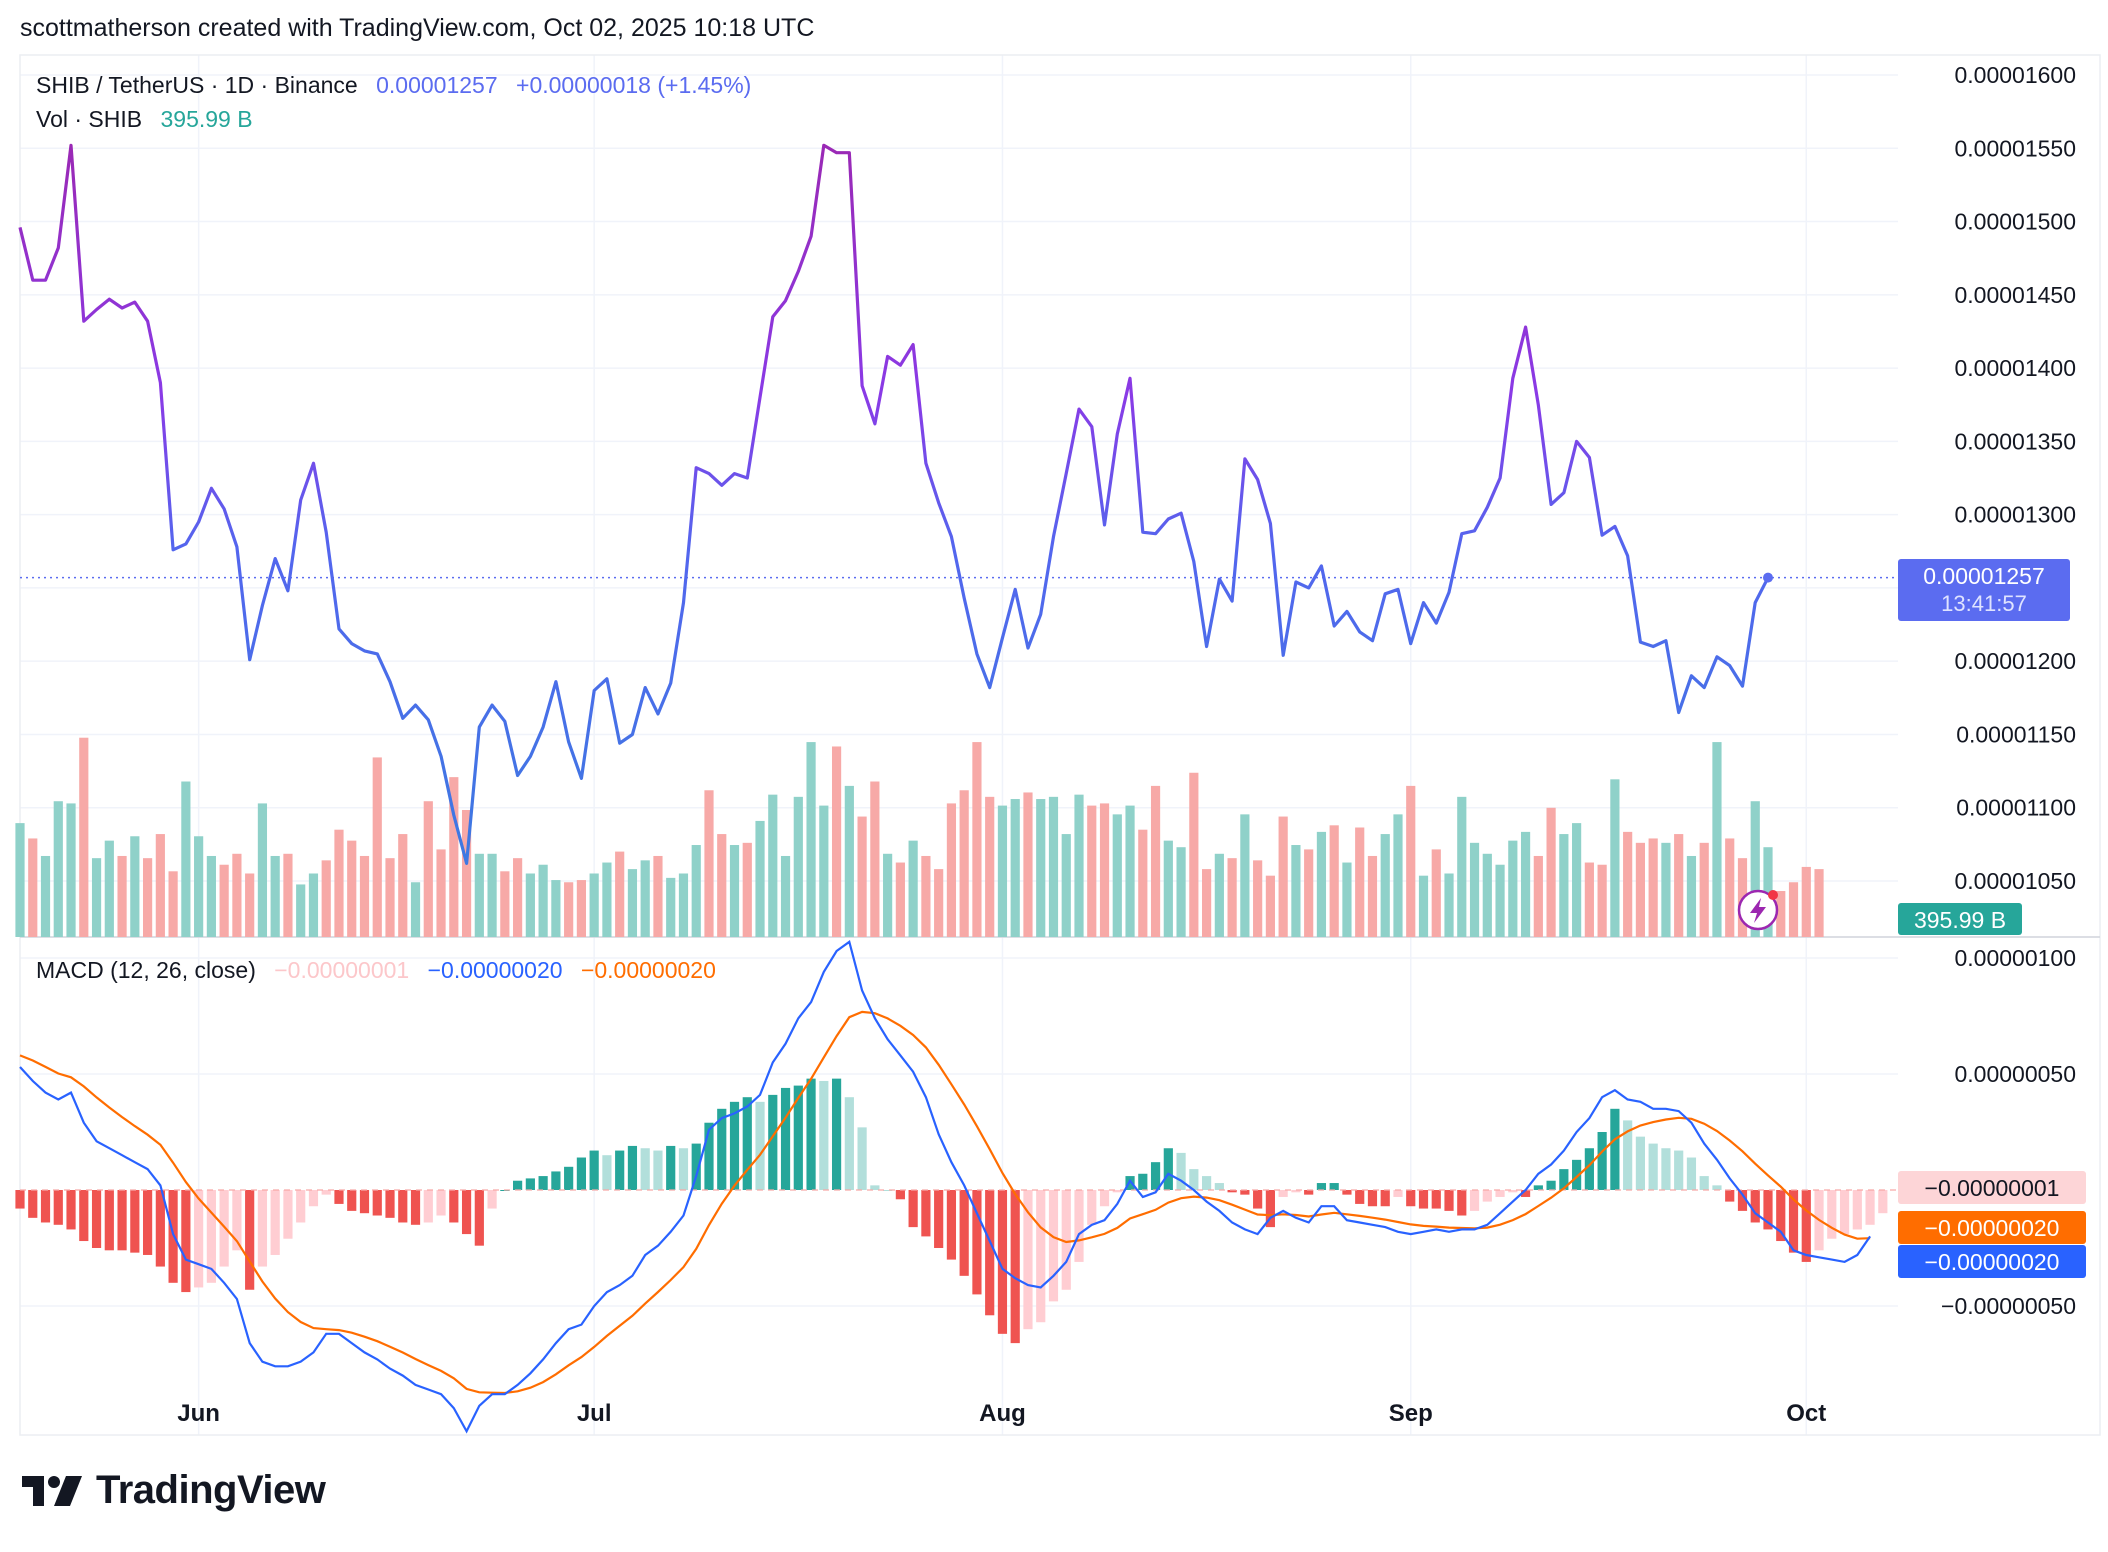 This screenshot has height=1552, width=2108. I want to click on legend-price: 0.00001257, so click(437, 85).